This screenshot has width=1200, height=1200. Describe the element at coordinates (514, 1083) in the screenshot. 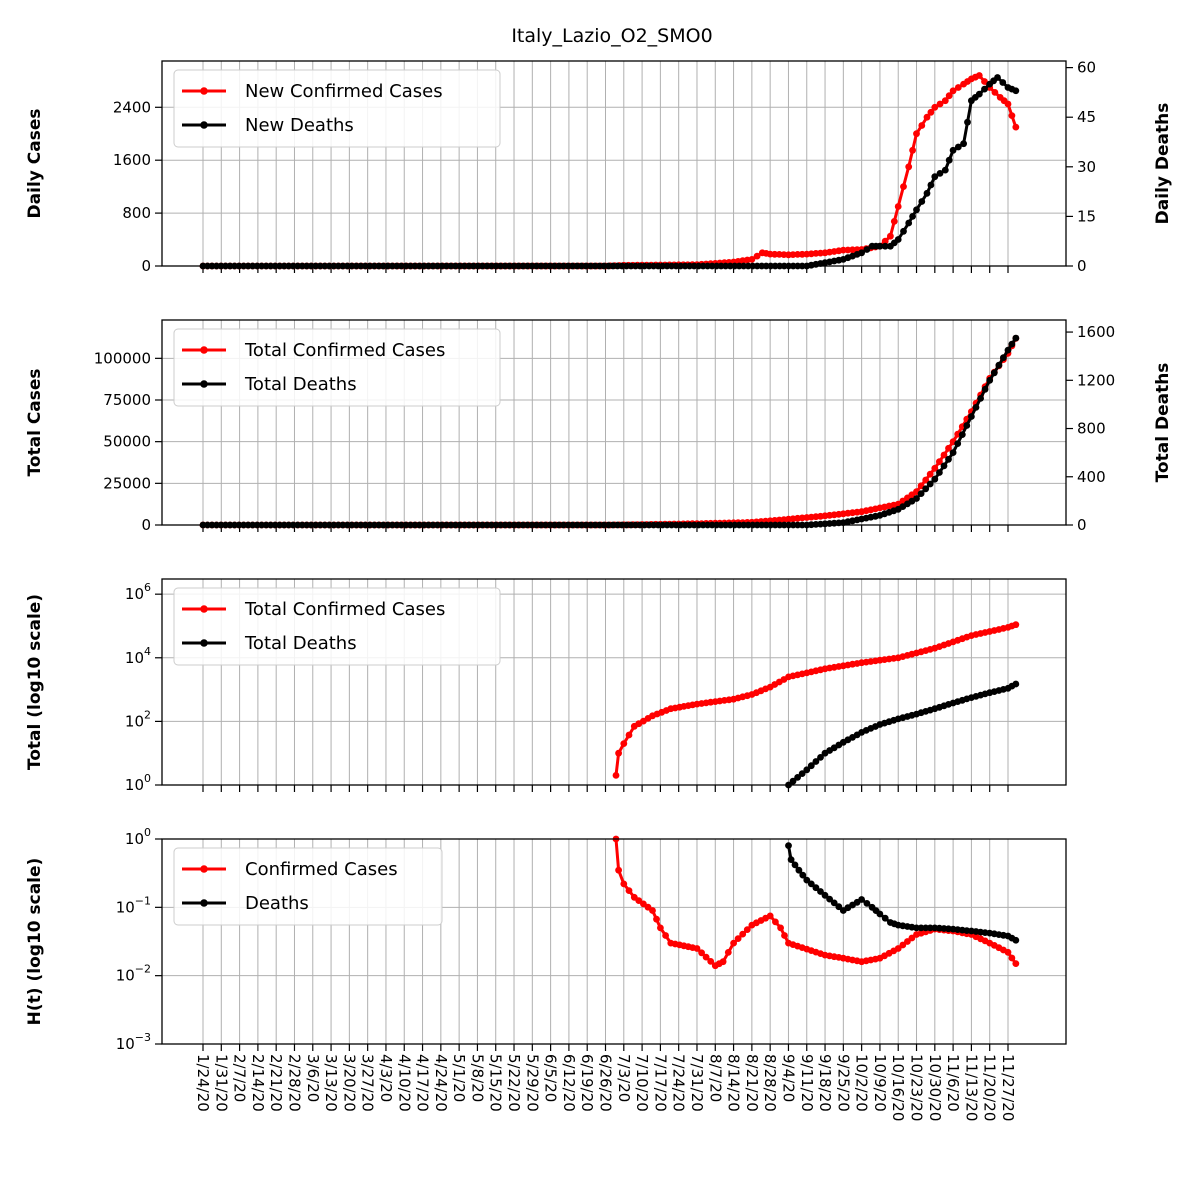

I see `x-tick-label: 5/22/20` at that location.